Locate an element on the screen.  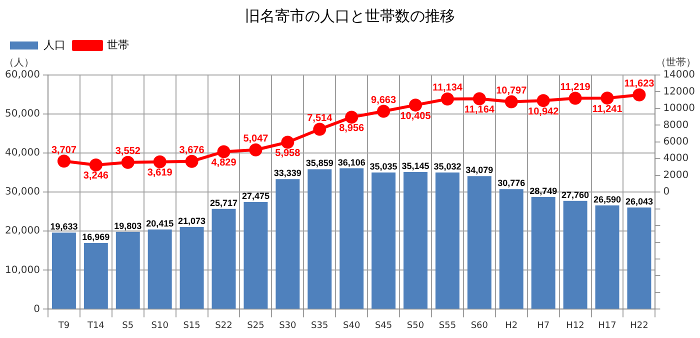
x-tick-label: H17 is located at coordinates (607, 325).